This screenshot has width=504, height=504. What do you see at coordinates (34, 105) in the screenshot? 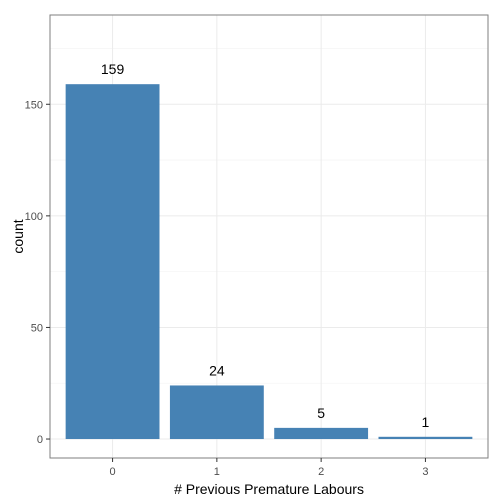
I see `y-tick-label: 150` at bounding box center [34, 105].